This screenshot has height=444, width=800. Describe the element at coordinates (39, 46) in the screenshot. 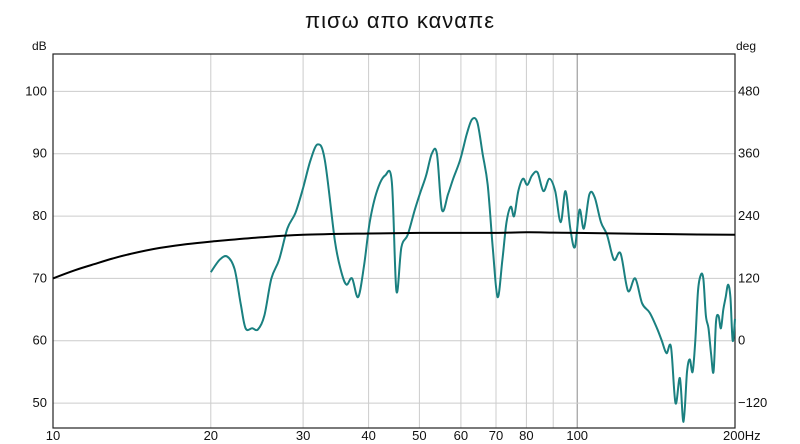

I see `y-left-unit-label: dB` at that location.